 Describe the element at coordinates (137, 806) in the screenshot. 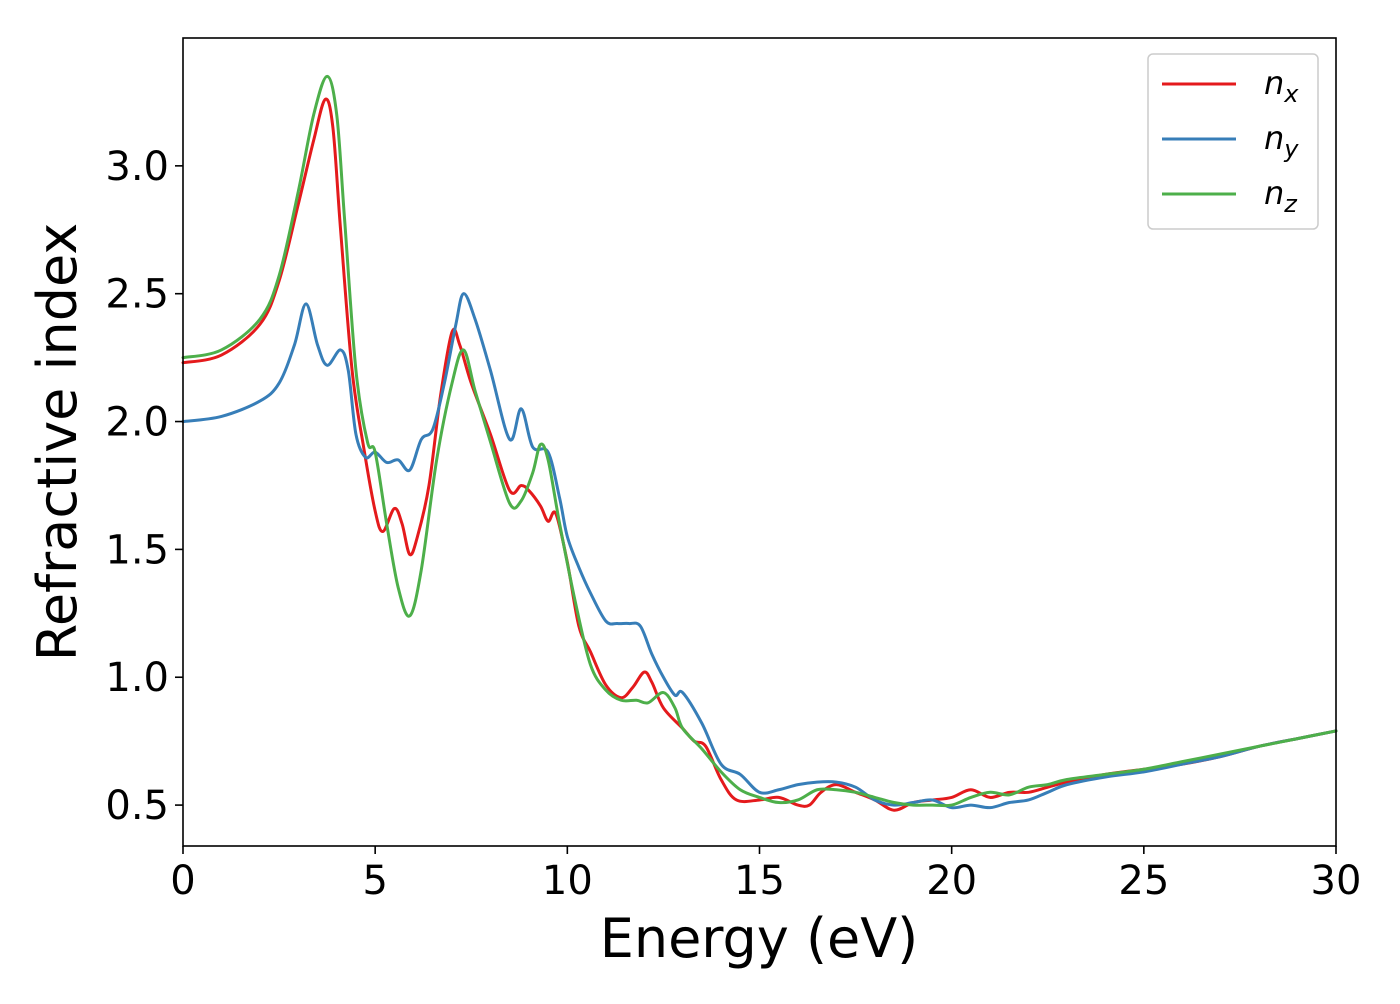

I see `y-tick-label: 0.5` at that location.